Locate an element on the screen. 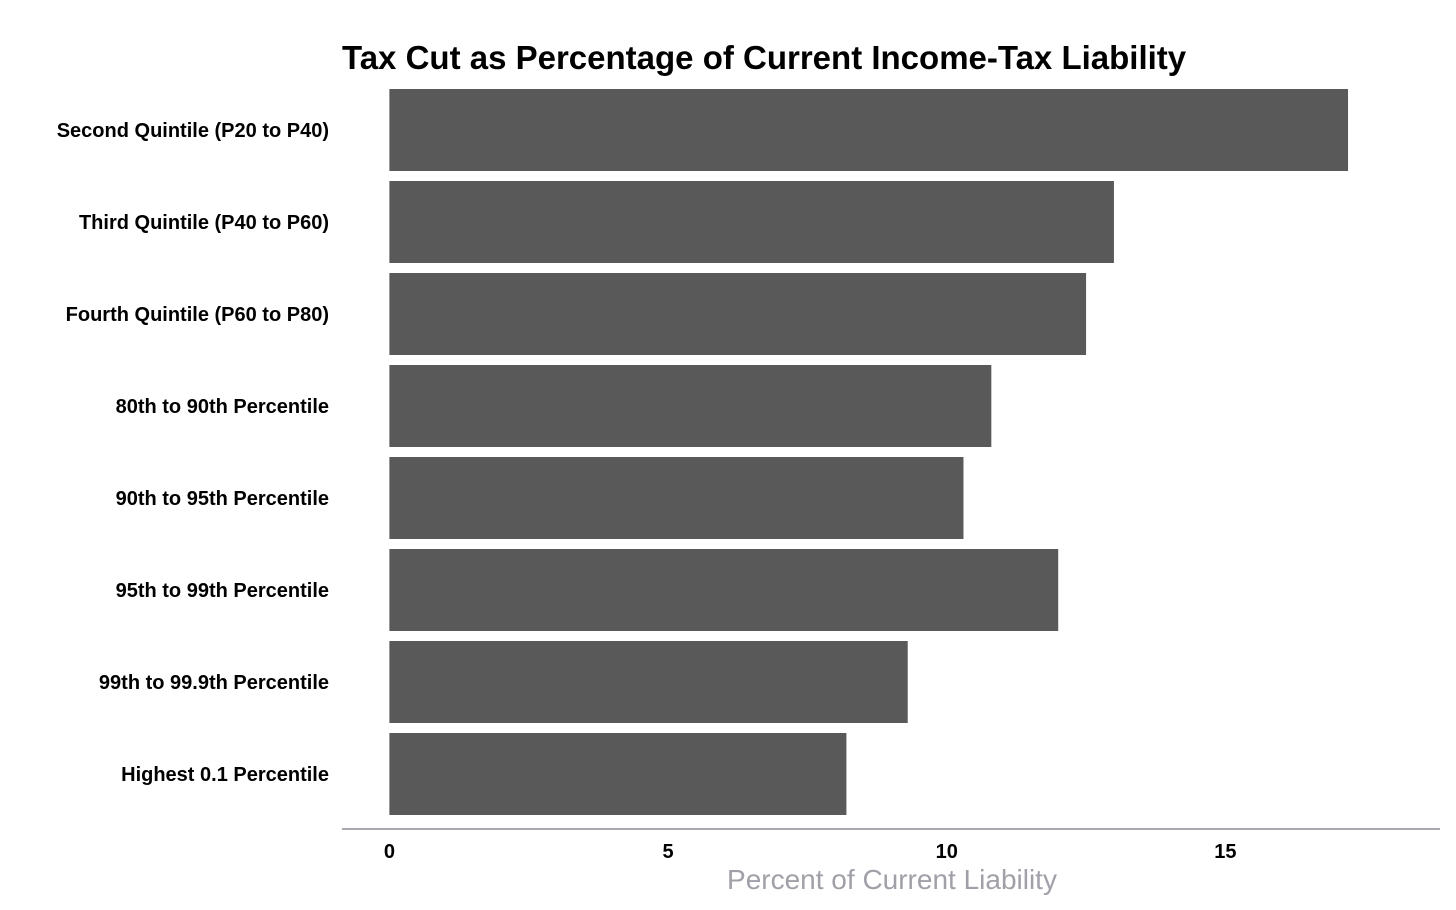 This screenshot has height=910, width=1456. category-label-7: Highest 0.1 Percentile is located at coordinates (225, 775).